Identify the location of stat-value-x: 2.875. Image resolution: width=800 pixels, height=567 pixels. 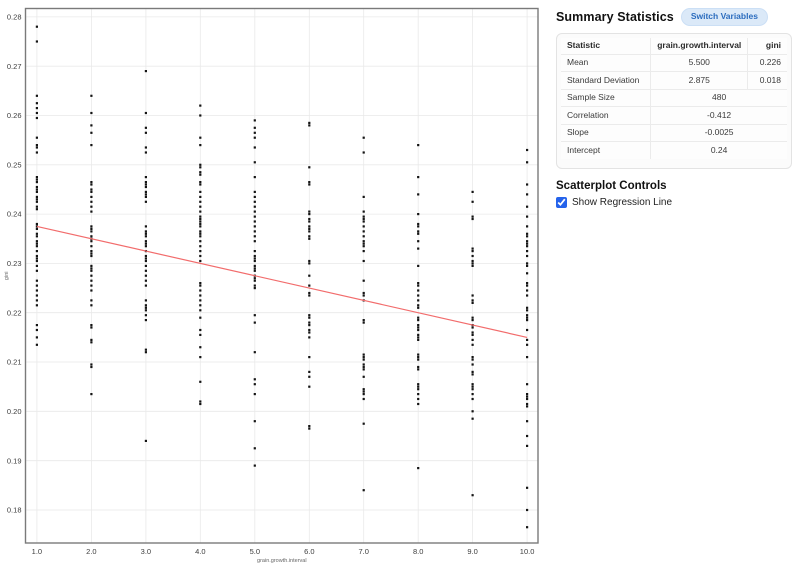
(699, 80).